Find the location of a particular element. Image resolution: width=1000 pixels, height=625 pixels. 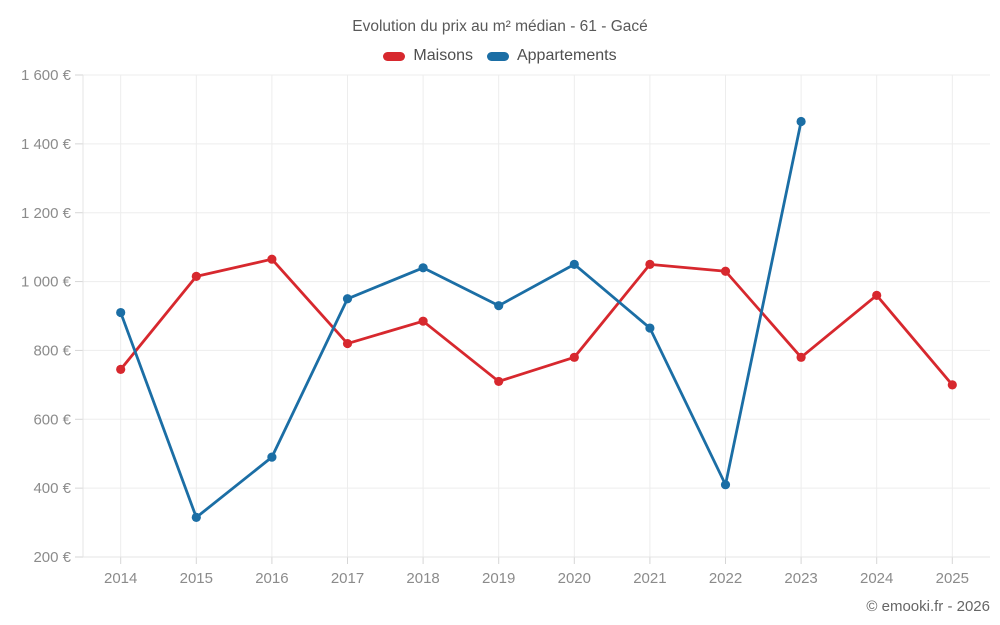

x-axis-label: 2017 is located at coordinates (347, 578).